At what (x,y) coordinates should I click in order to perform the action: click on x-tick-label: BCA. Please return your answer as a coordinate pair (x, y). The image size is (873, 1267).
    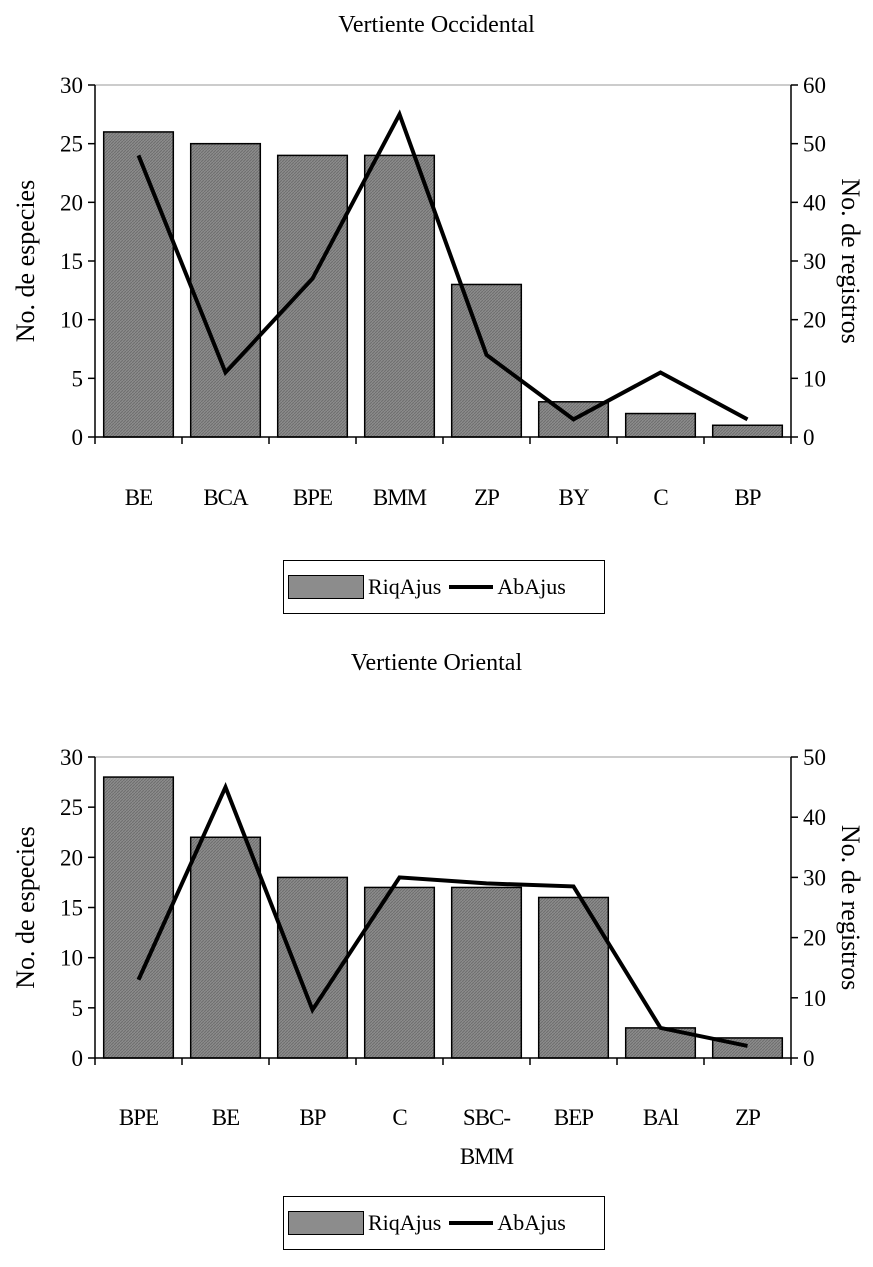
    Looking at the image, I should click on (226, 497).